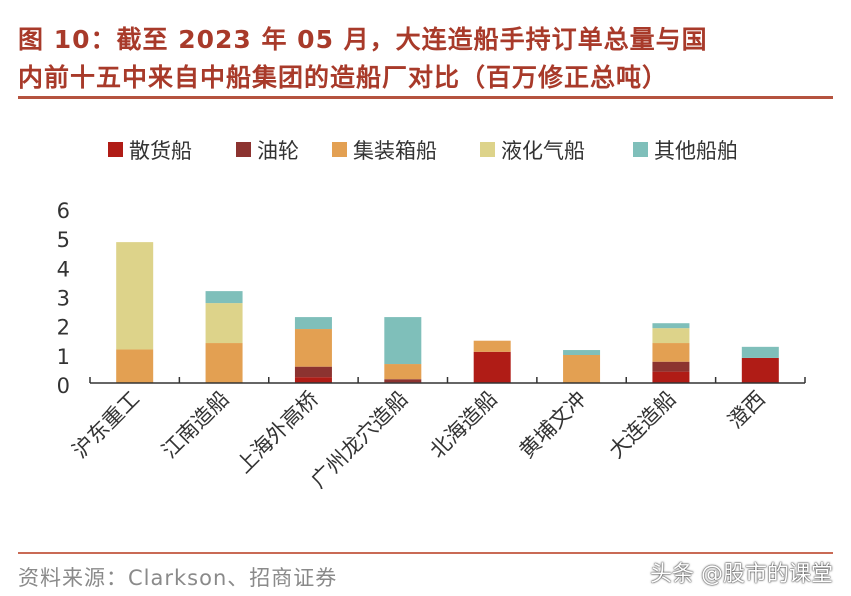  Describe the element at coordinates (63, 328) in the screenshot. I see `y-tick-label: 2` at that location.